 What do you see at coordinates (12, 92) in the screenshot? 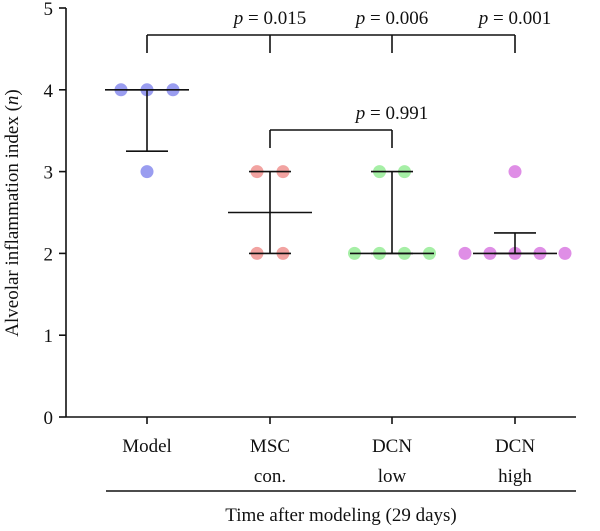
I see `y-axis-title-close: )` at bounding box center [12, 92].